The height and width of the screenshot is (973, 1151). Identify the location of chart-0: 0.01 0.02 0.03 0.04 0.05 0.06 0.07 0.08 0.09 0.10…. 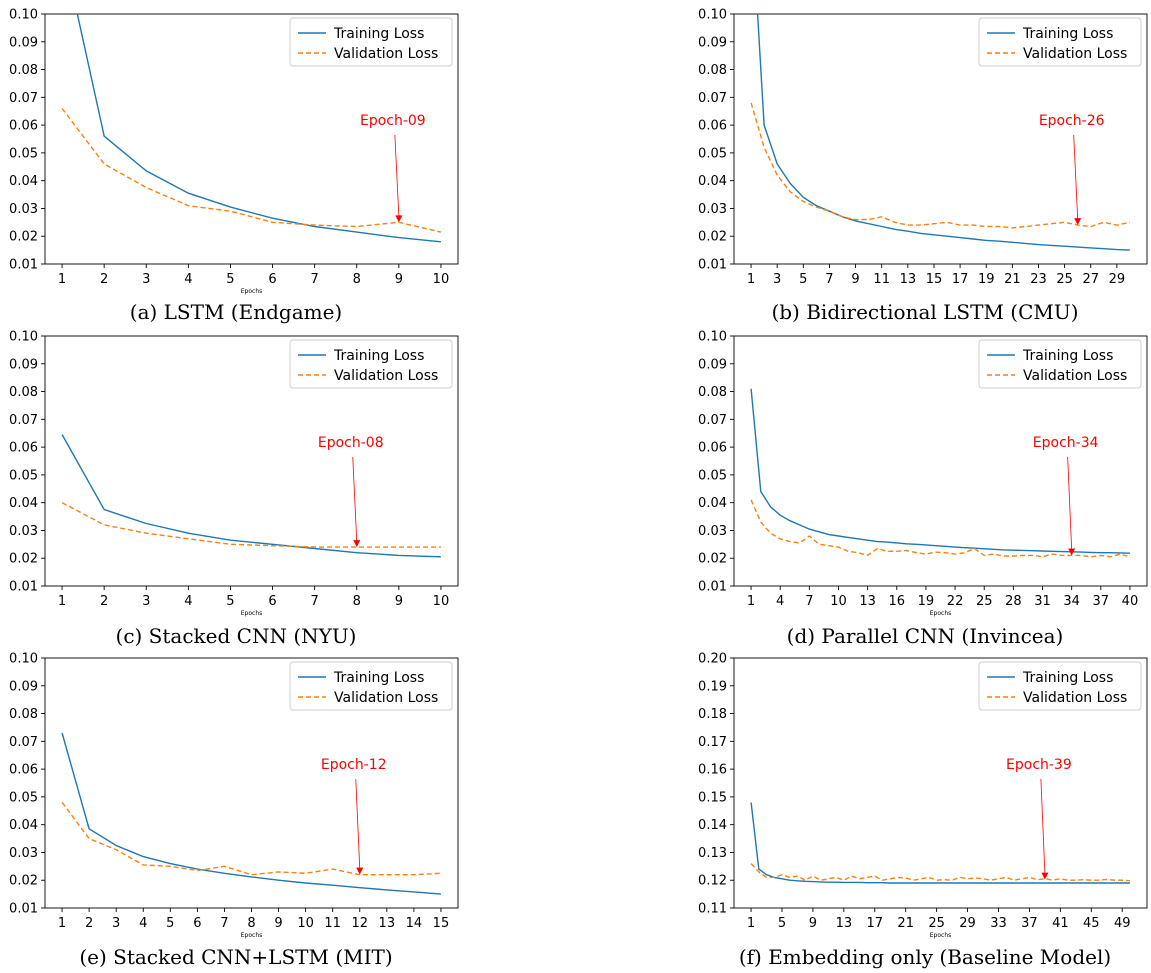
(234, 151).